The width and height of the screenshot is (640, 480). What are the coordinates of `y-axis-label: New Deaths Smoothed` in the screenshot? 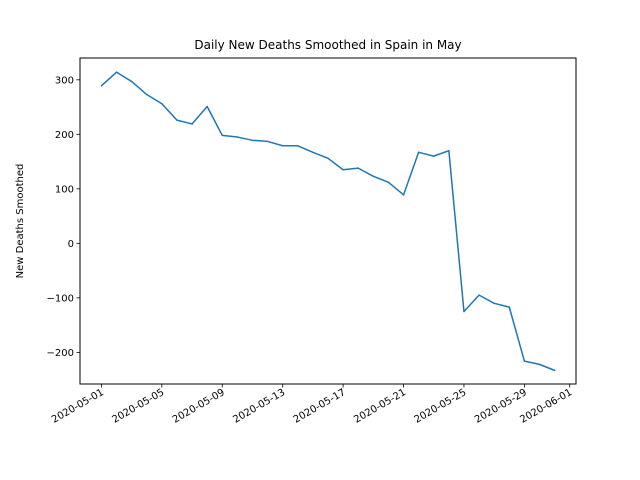 It's located at (20, 221).